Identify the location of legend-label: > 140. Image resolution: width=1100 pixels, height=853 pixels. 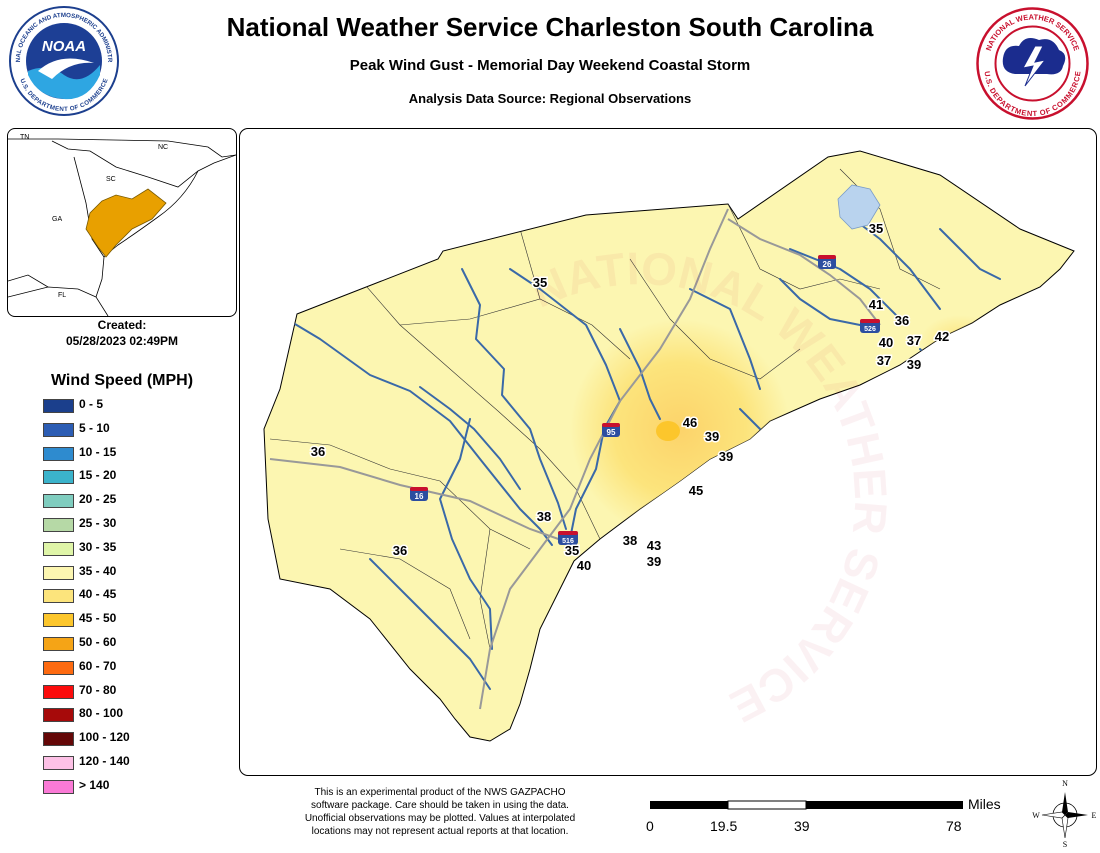
(94, 784).